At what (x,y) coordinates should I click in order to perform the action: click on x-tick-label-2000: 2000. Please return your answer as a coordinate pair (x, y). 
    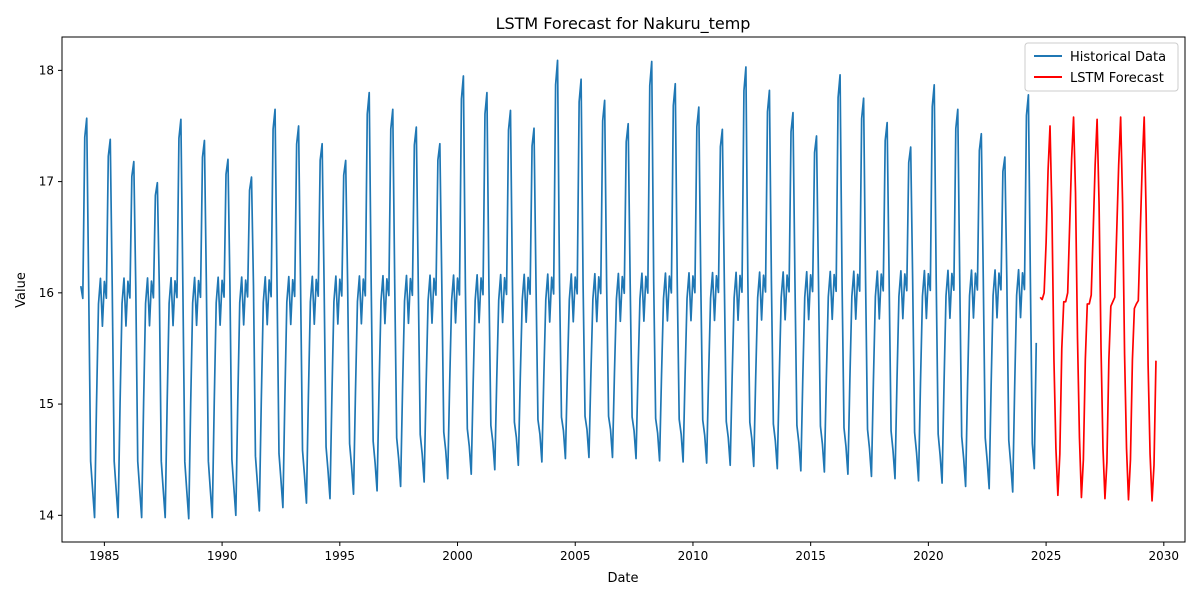
    Looking at the image, I should click on (457, 556).